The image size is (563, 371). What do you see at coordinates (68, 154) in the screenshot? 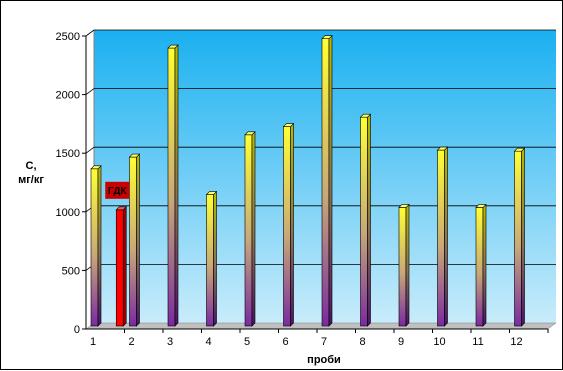
I see `y-tick-label: 1500` at bounding box center [68, 154].